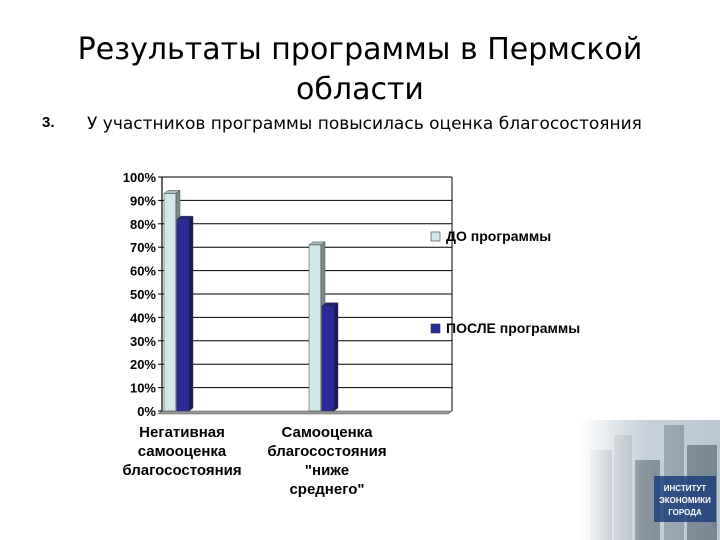  Describe the element at coordinates (143, 271) in the screenshot. I see `y-tick-label: 60%` at that location.